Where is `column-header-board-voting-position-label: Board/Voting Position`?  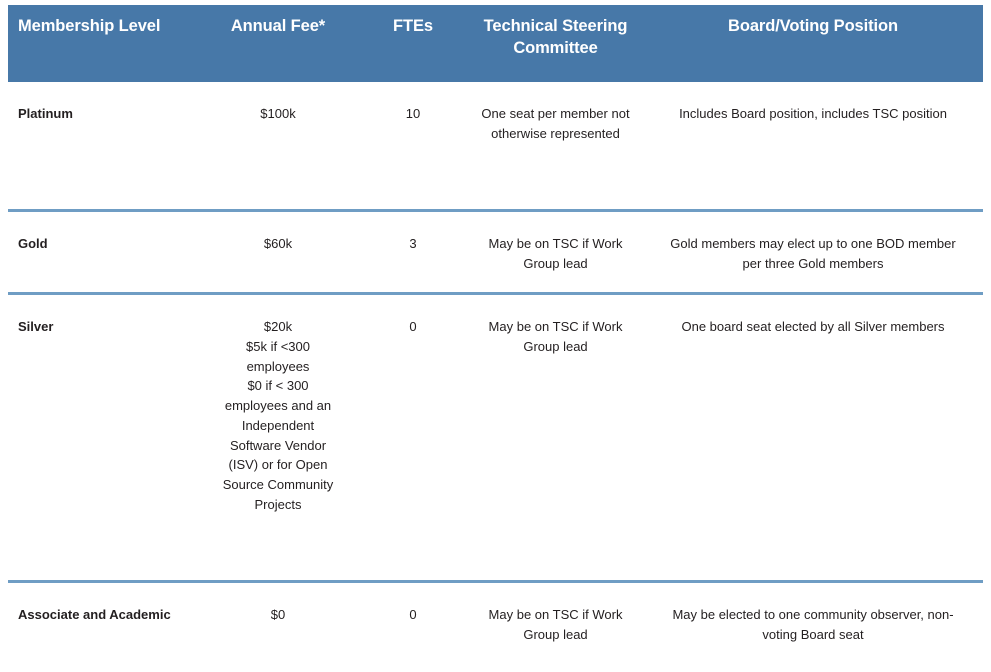 column-header-board-voting-position-label: Board/Voting Position is located at coordinates (813, 26).